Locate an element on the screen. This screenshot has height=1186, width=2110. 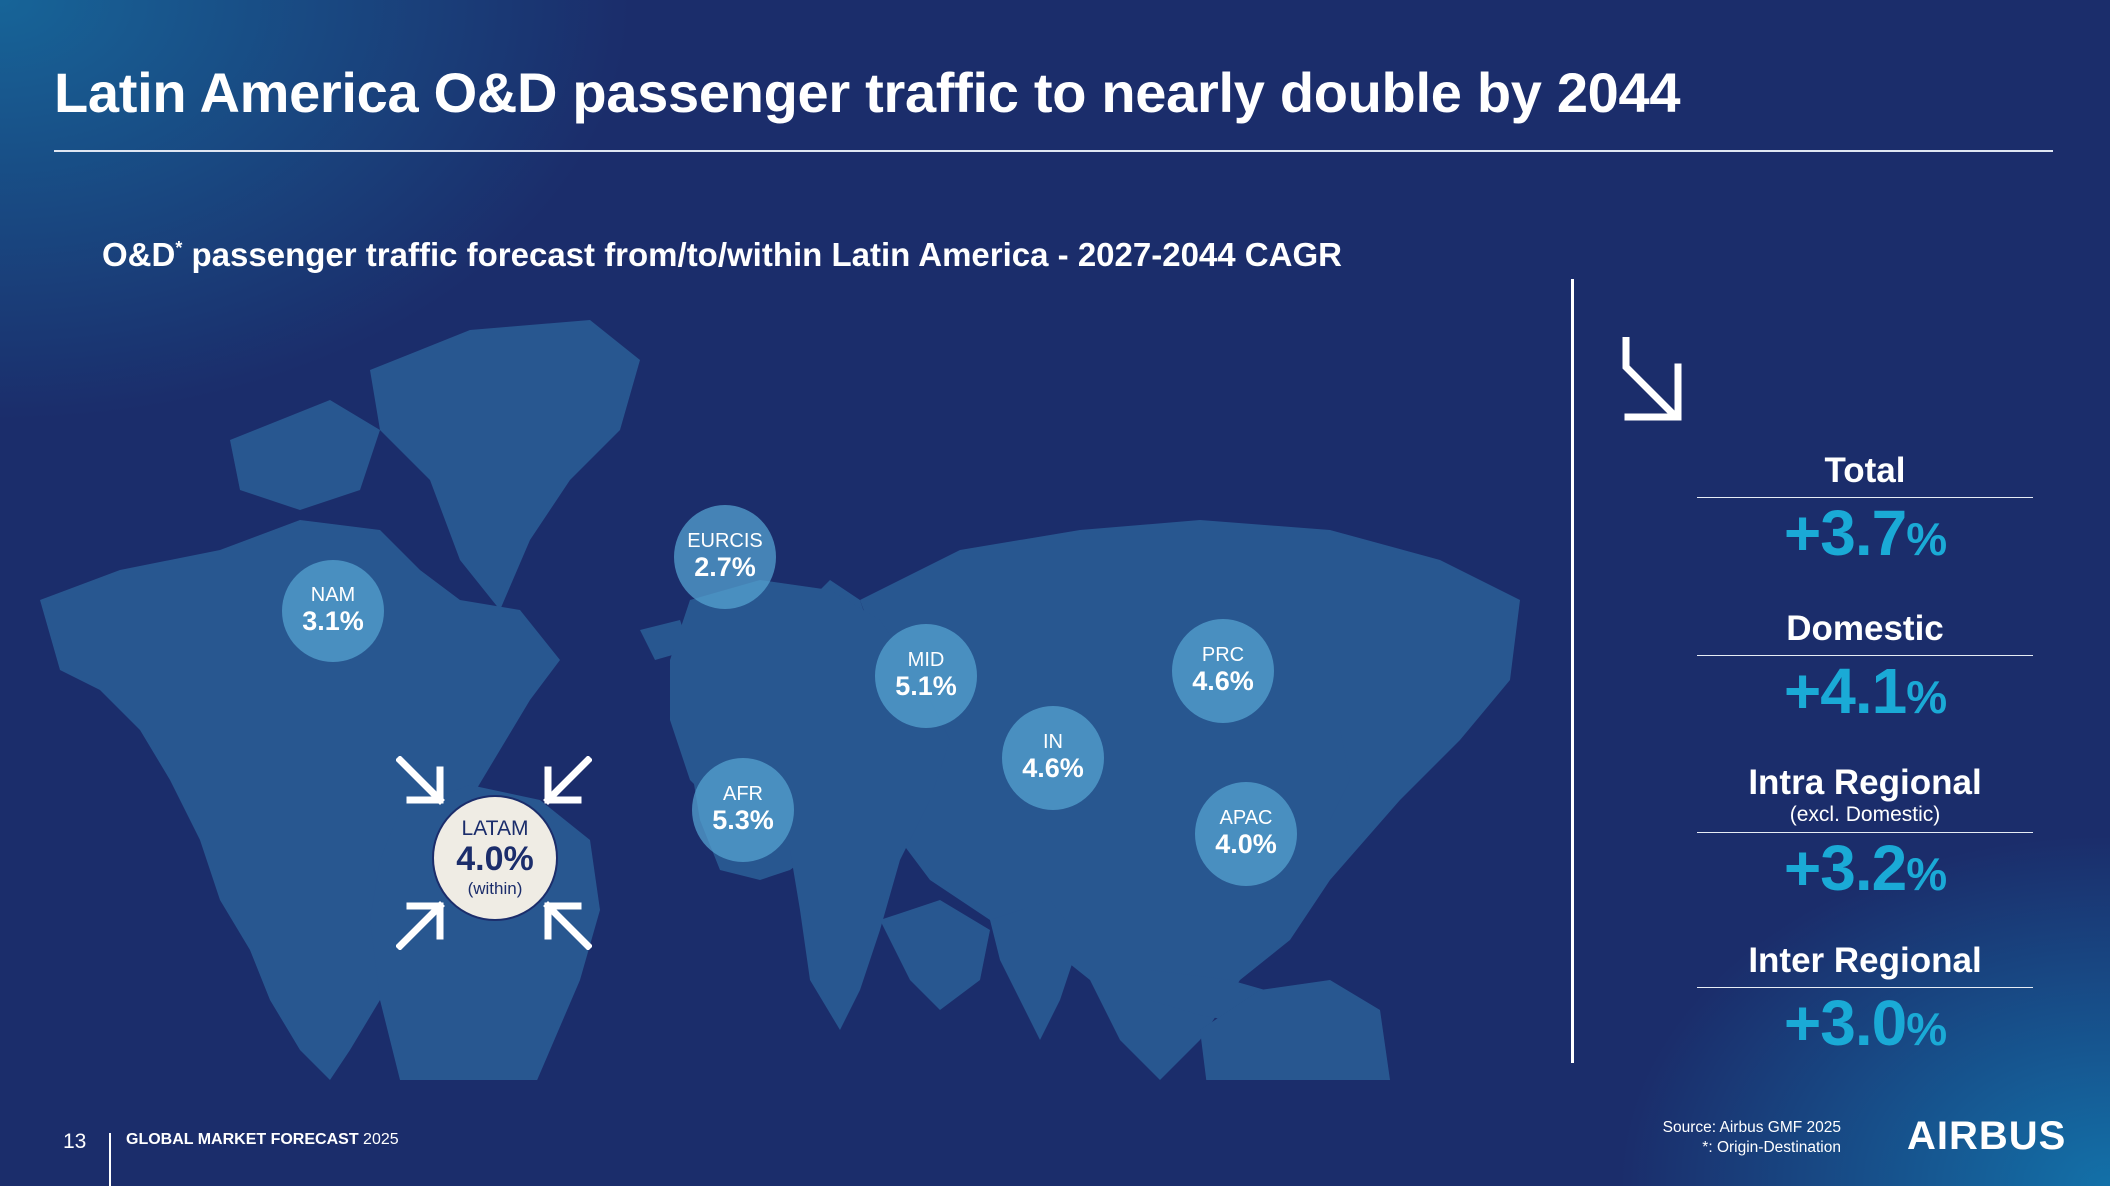
region-bubble-eurcis: EURCIS 2.7% is located at coordinates (725, 557).